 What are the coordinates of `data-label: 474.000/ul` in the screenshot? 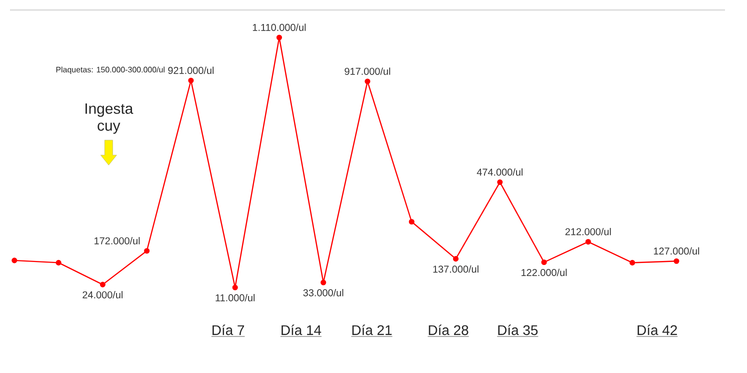 It's located at (499, 172).